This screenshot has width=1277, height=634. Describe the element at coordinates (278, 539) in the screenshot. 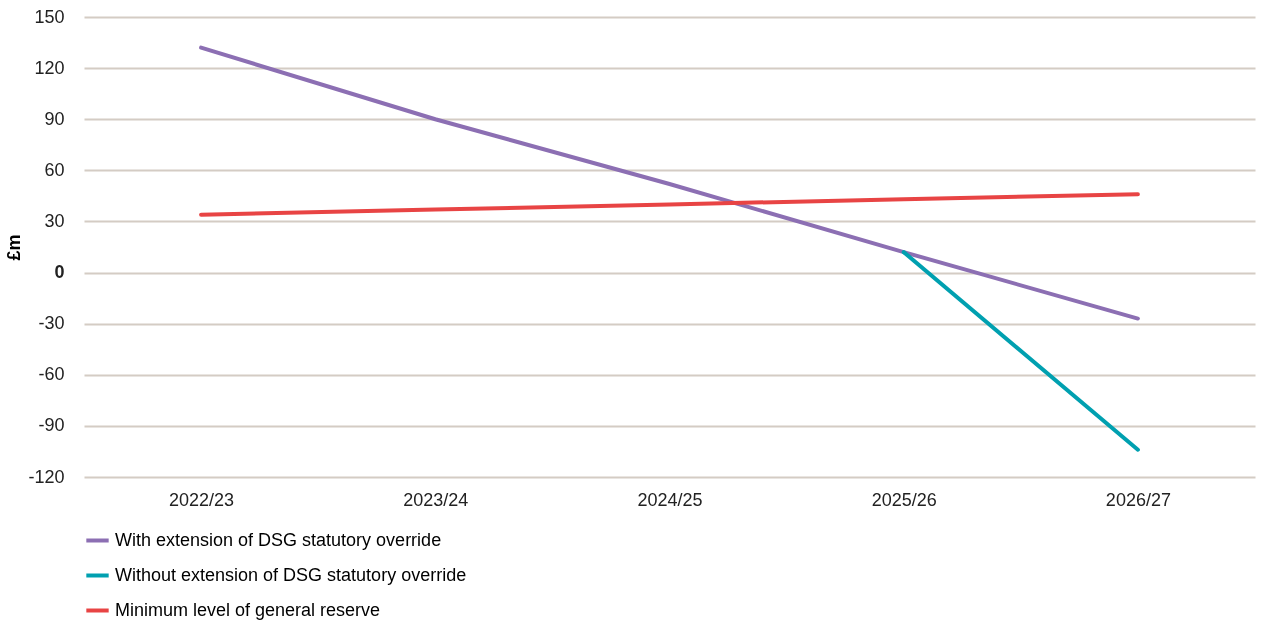

I see `legend-label: With extension of DSG statutory override` at that location.